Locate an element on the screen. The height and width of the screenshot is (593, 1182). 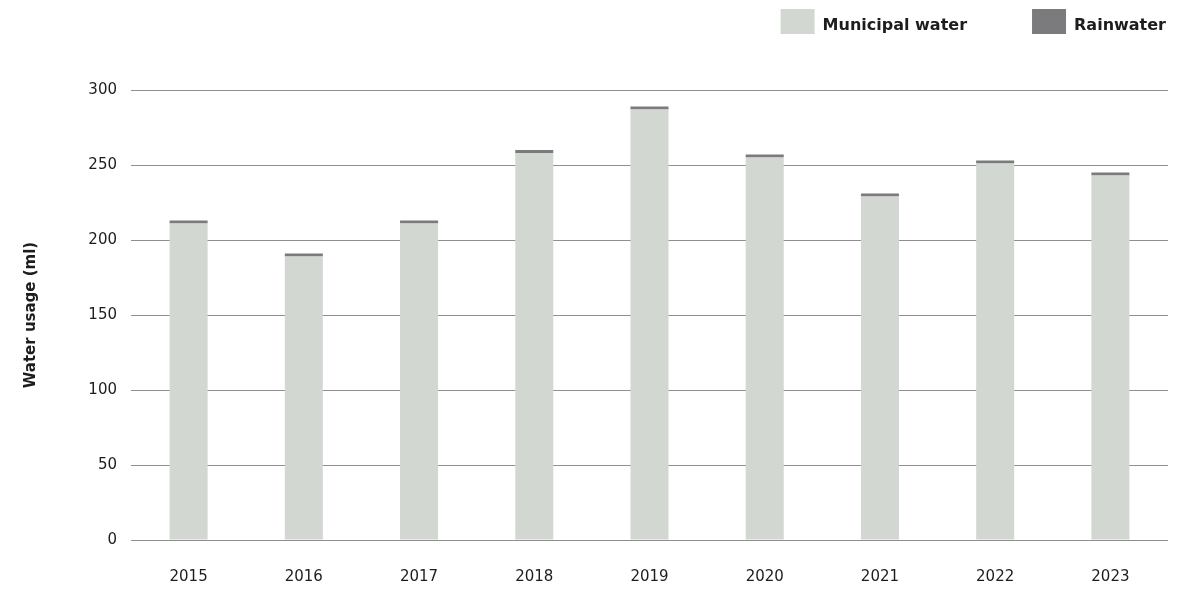
y-tick-label: 50 is located at coordinates (107, 463).